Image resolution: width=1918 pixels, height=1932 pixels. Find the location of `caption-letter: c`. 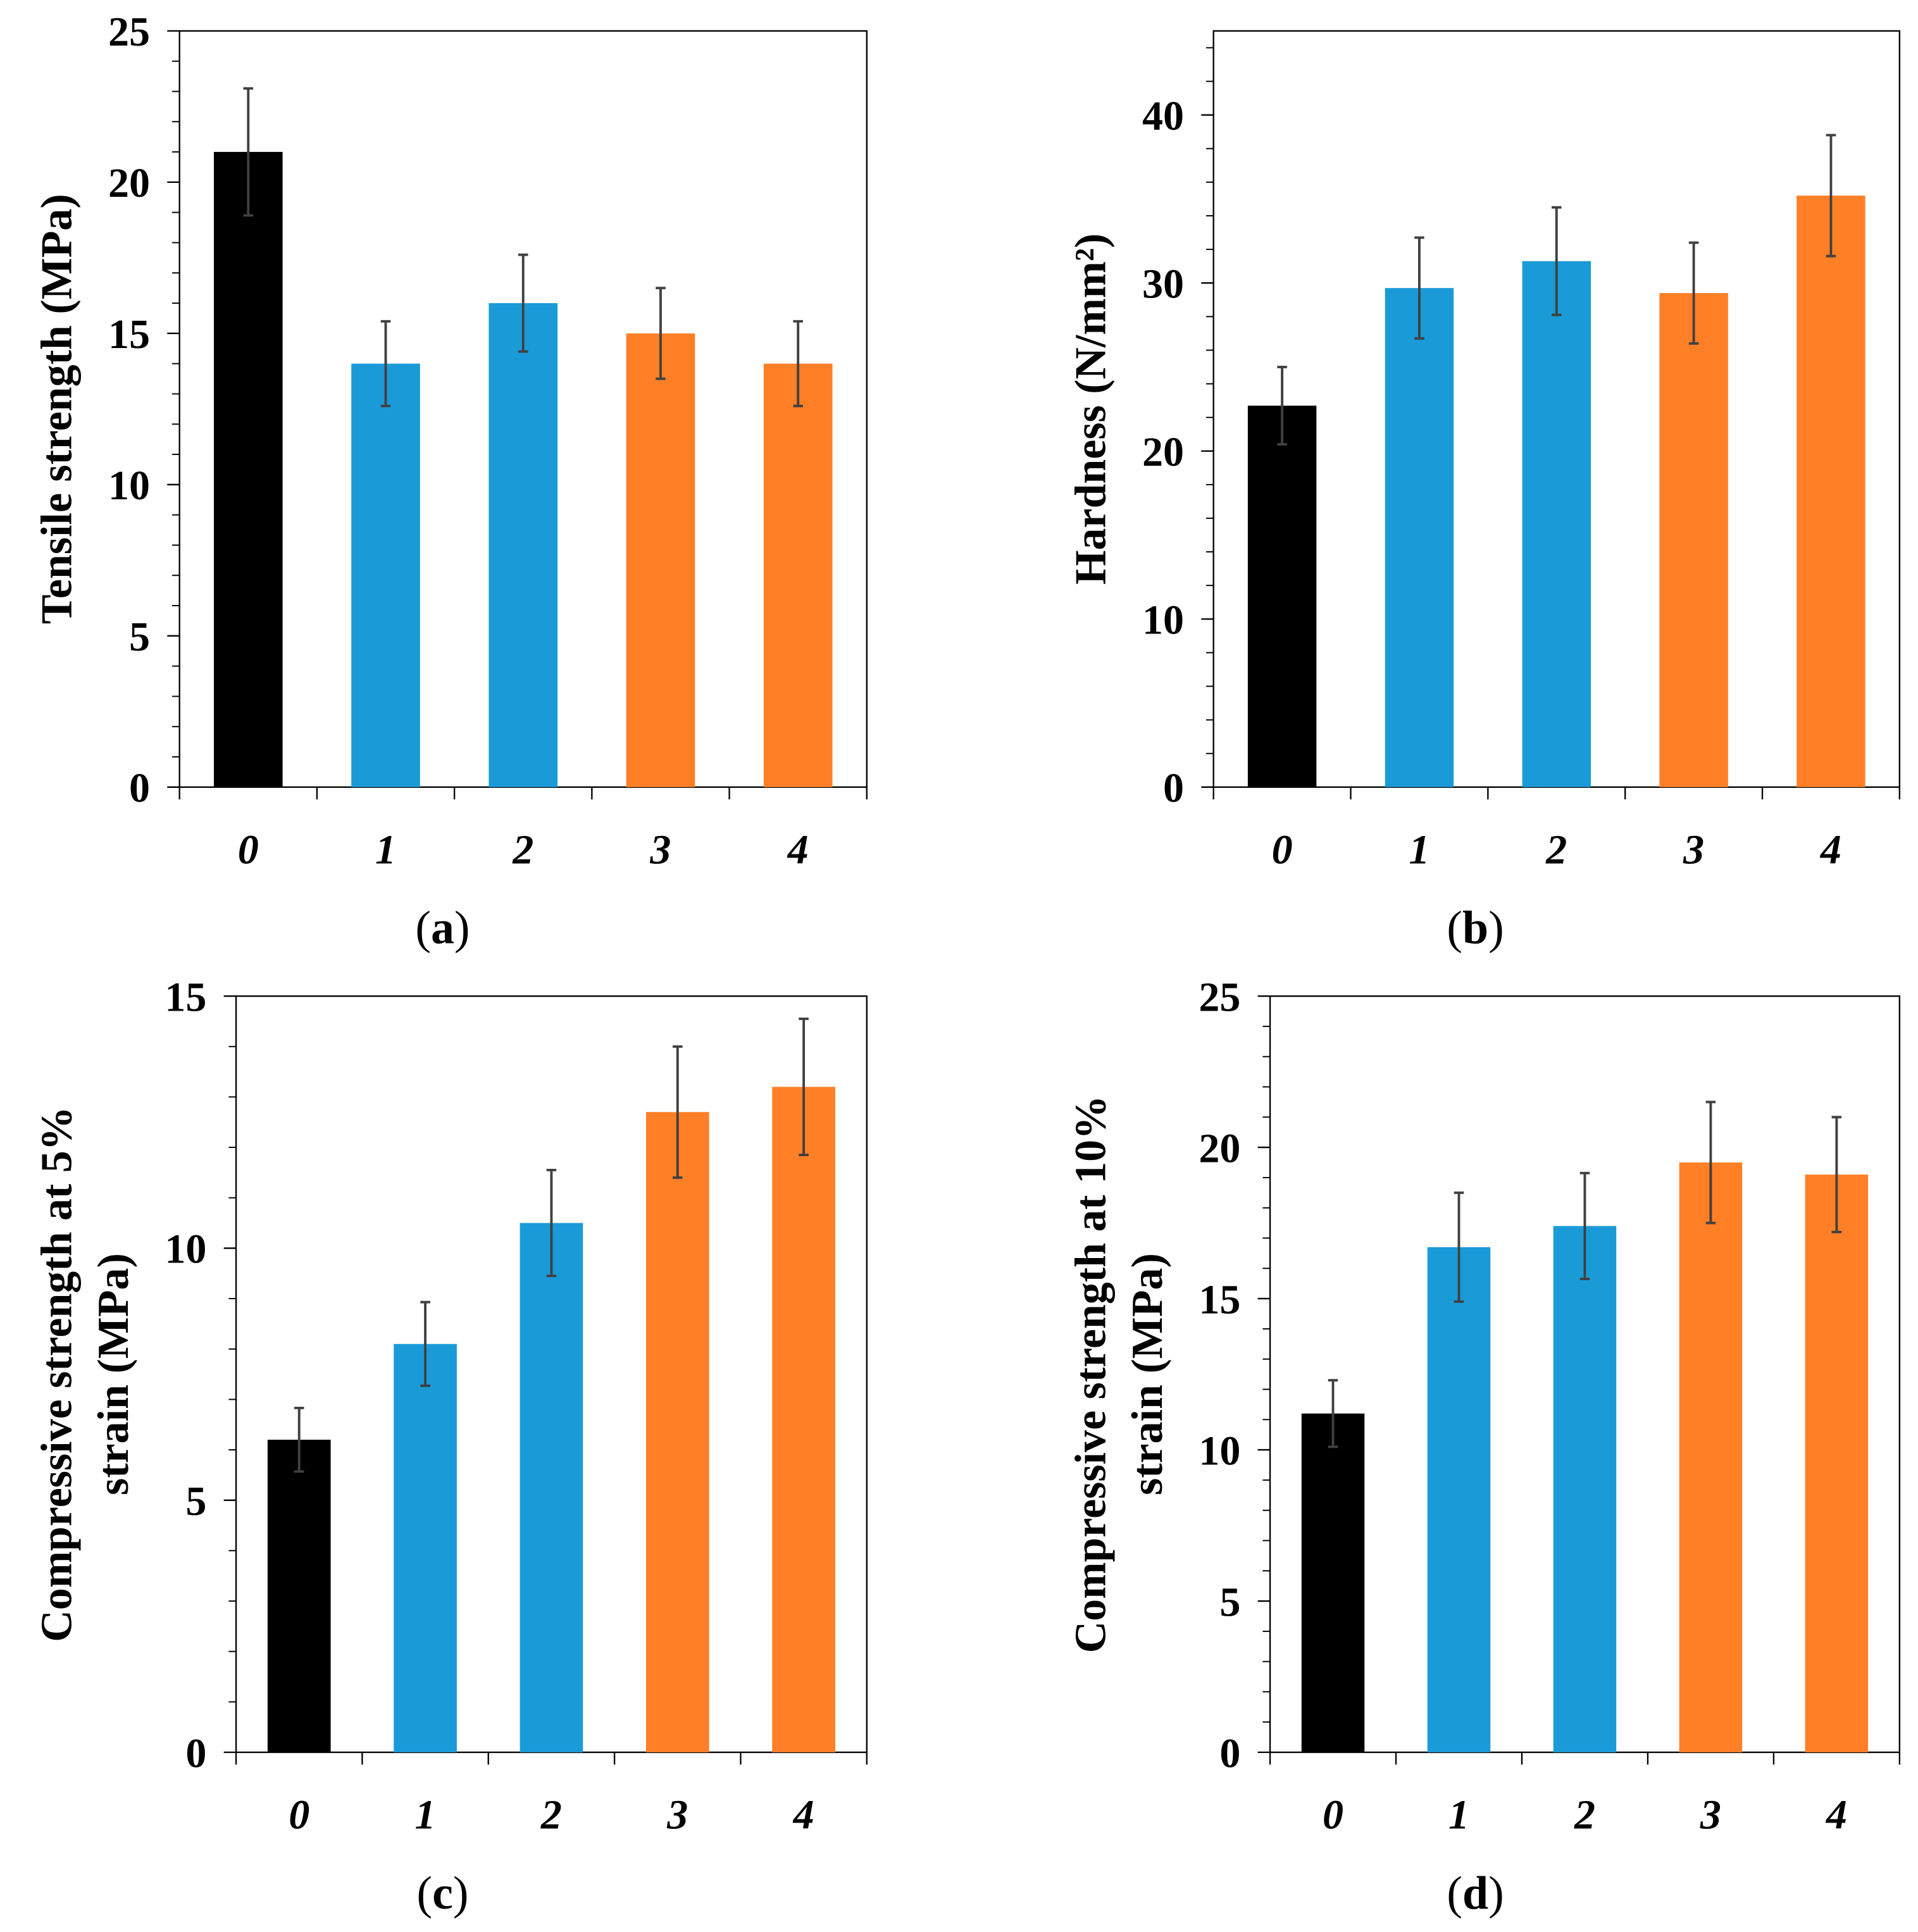

caption-letter: c is located at coordinates (442, 1893).